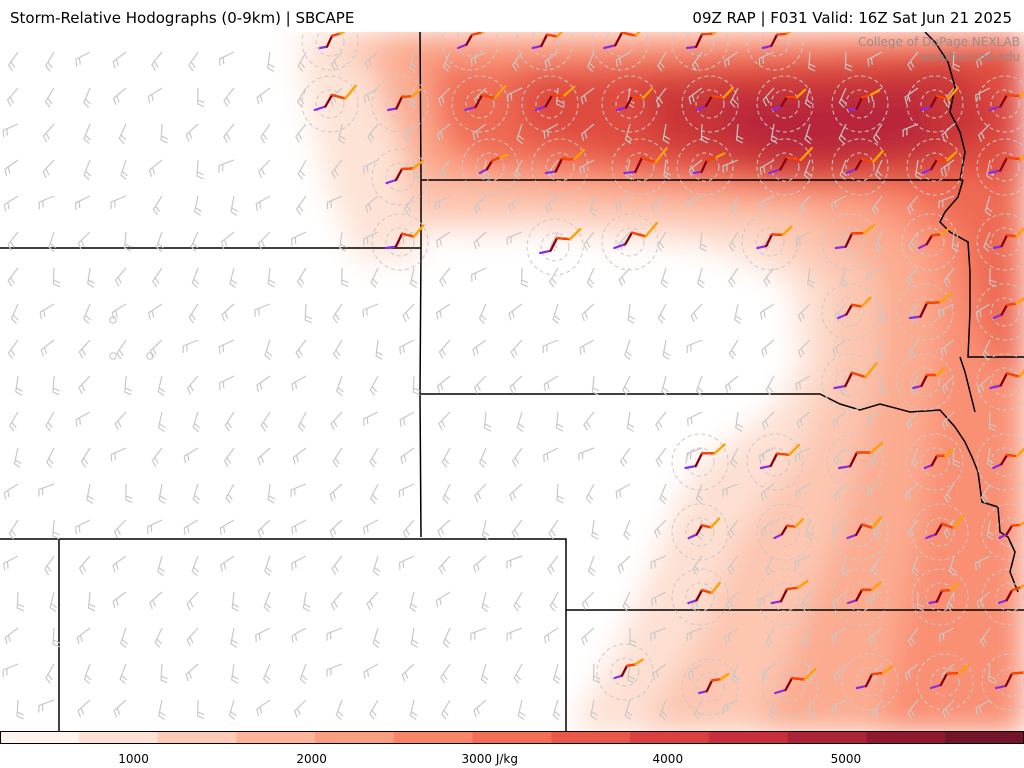  Describe the element at coordinates (489, 759) in the screenshot. I see `colorbar-tick-label: 3000 J/kg` at that location.